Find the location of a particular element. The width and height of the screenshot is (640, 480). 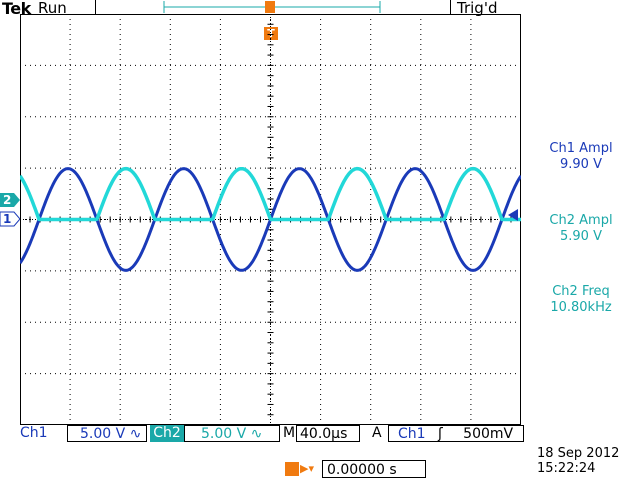

meas-title-ch2-ampl: Ch2 Ampl is located at coordinates (581, 220).